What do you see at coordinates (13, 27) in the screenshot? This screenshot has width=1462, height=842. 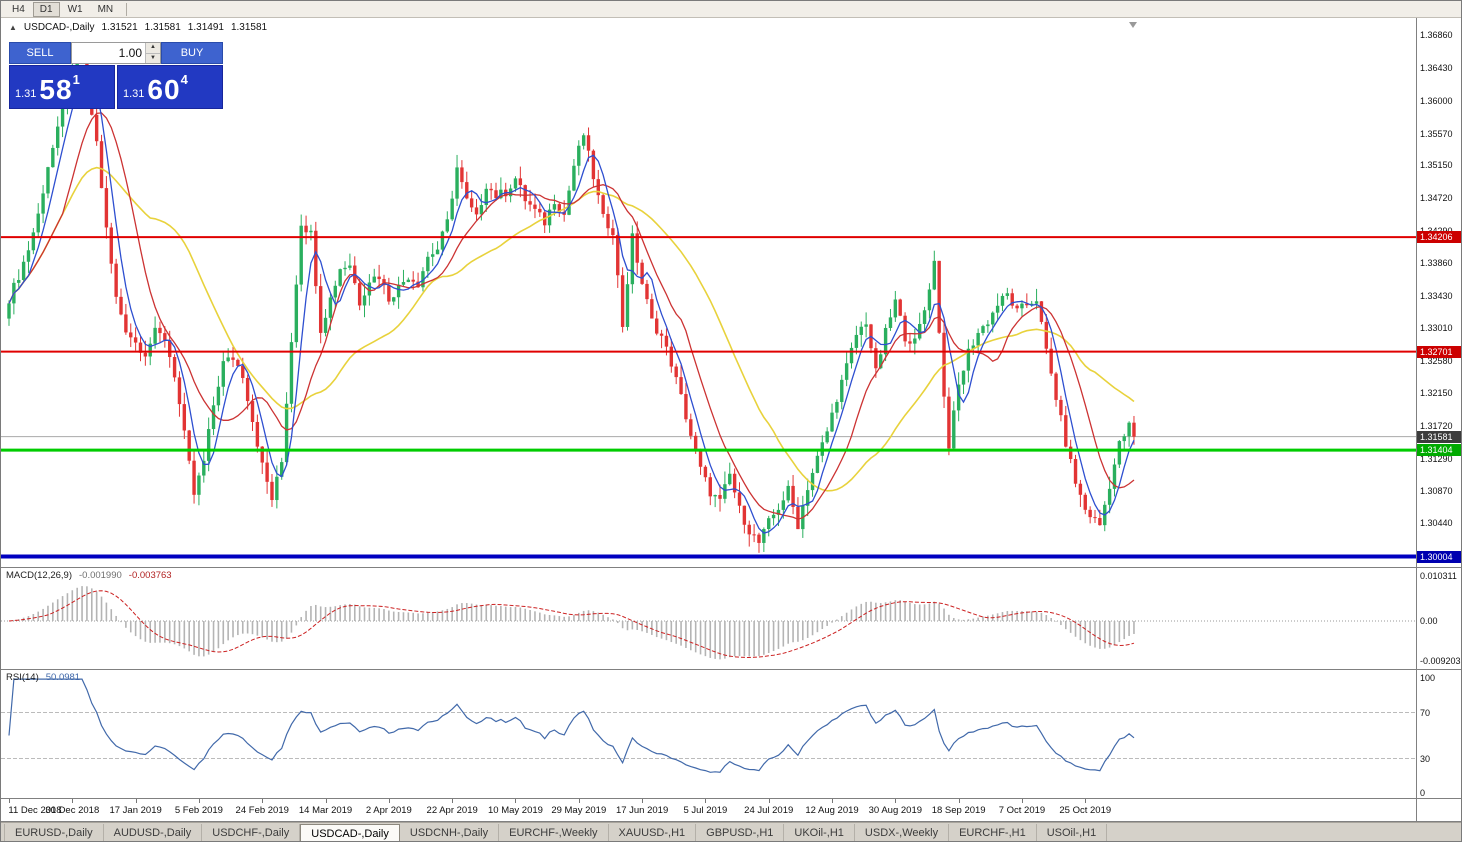 I see `one-click-collapse-icon: ▲` at bounding box center [13, 27].